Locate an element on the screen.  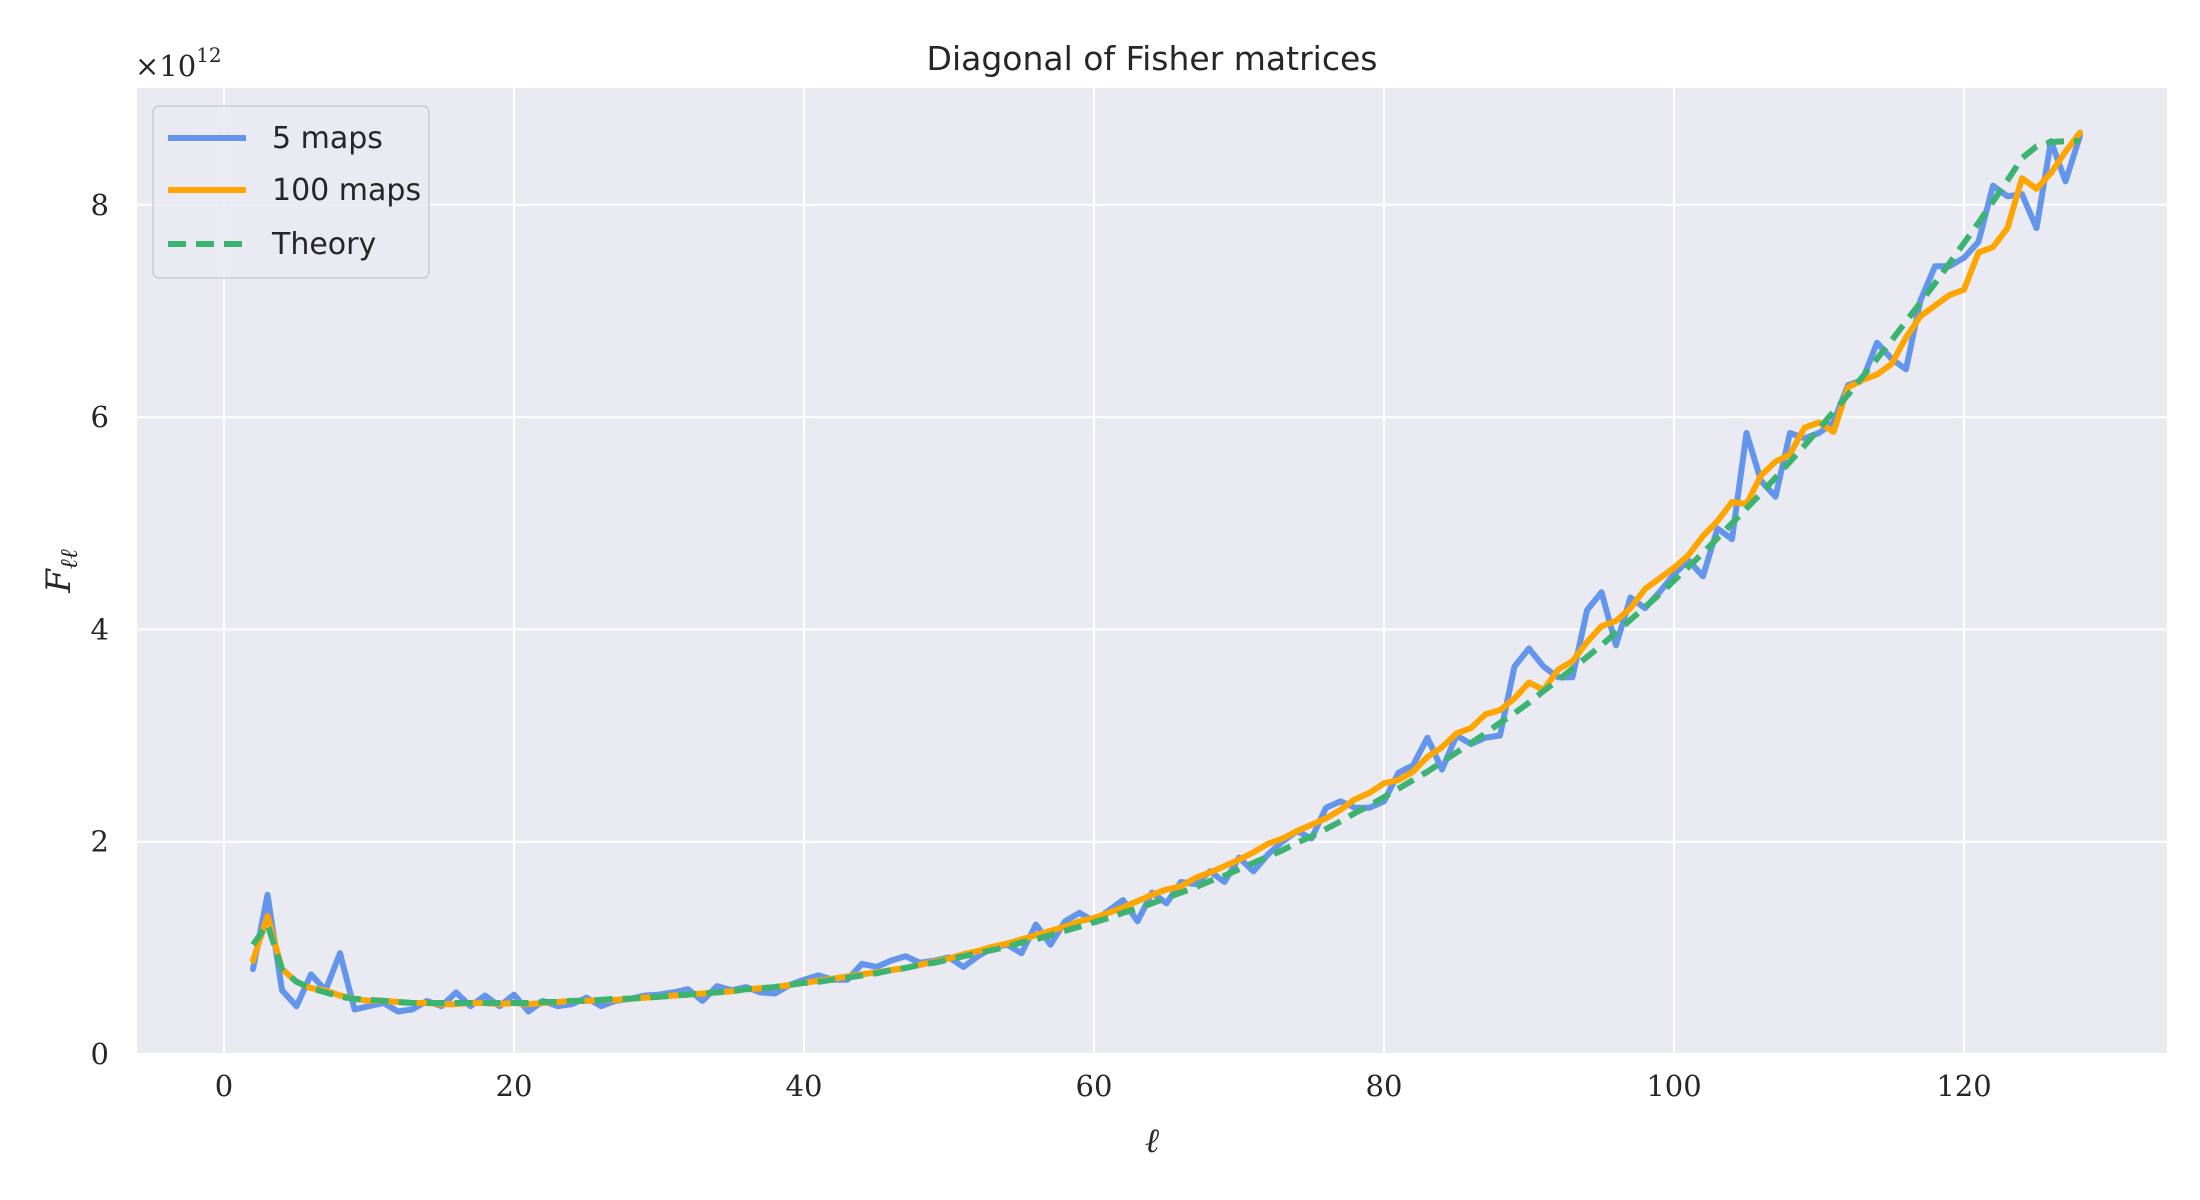
legend-label-5-maps: 5 maps is located at coordinates (327, 138).